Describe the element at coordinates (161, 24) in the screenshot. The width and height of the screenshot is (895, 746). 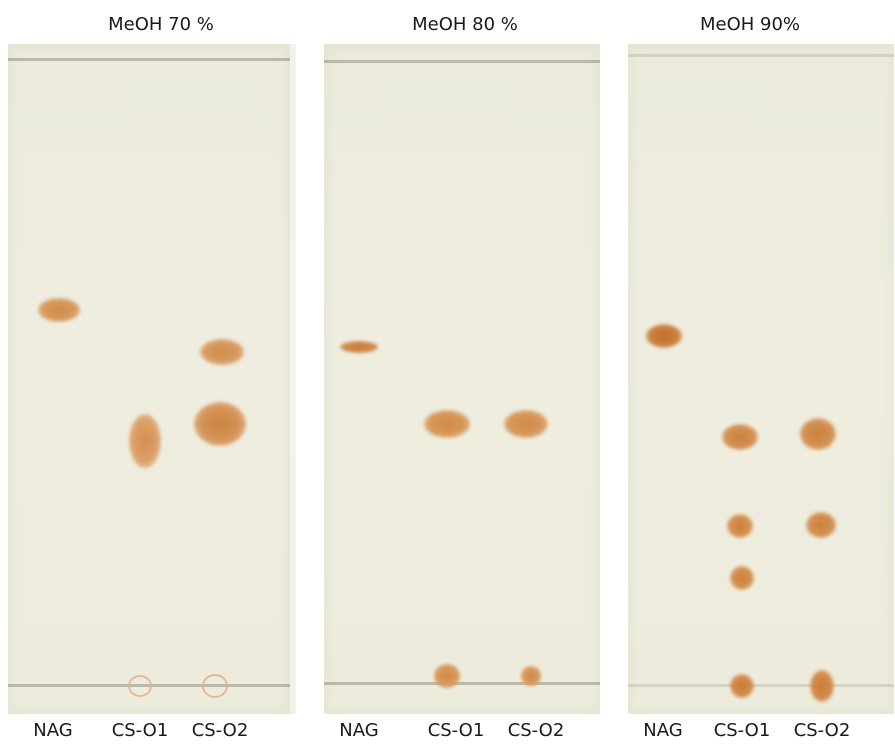
I see `panel-title-70: MeOH 70 %` at that location.